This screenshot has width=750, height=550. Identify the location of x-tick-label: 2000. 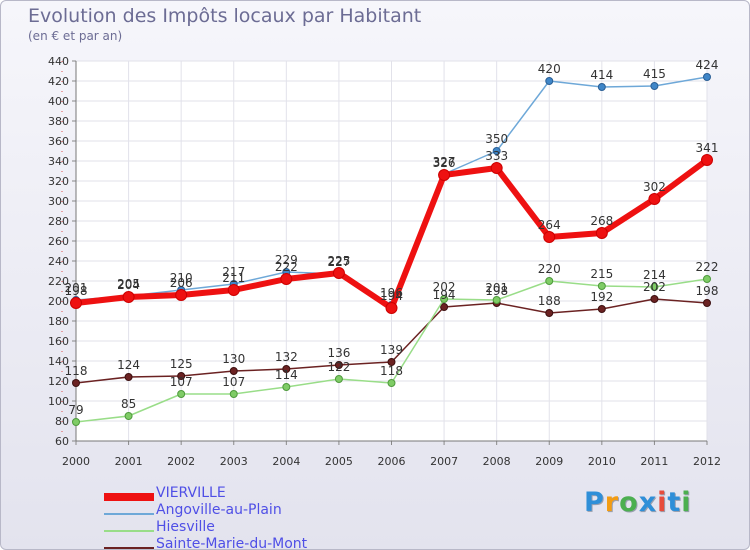
(76, 461).